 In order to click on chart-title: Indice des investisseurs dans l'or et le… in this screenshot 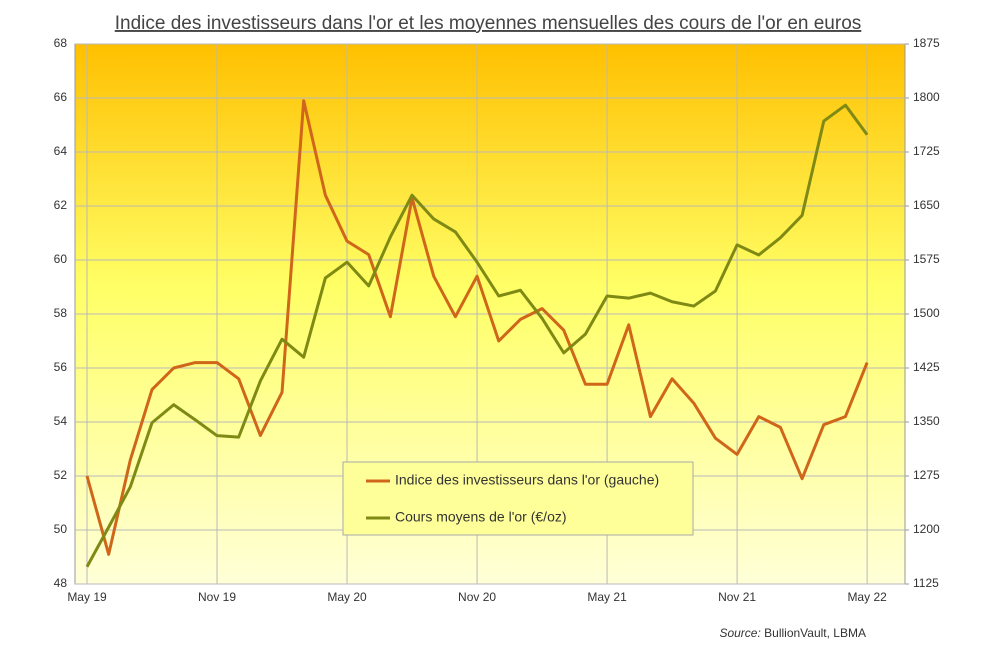, I will do `click(488, 23)`.